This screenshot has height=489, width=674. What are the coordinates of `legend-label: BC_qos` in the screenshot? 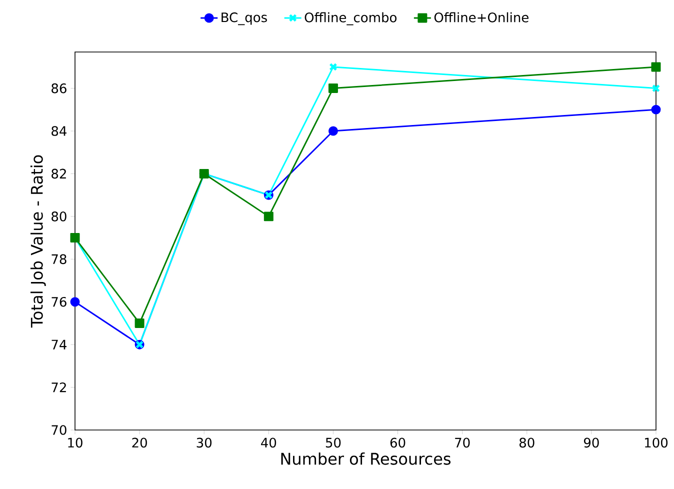 It's located at (244, 19).